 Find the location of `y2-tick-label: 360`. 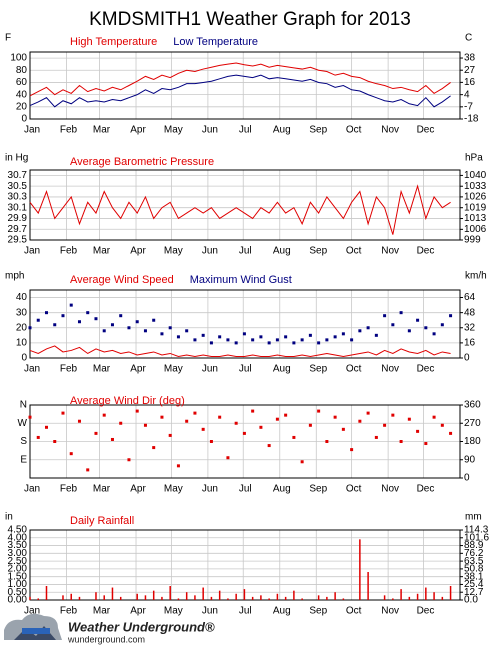

y2-tick-label: 360 is located at coordinates (472, 405).